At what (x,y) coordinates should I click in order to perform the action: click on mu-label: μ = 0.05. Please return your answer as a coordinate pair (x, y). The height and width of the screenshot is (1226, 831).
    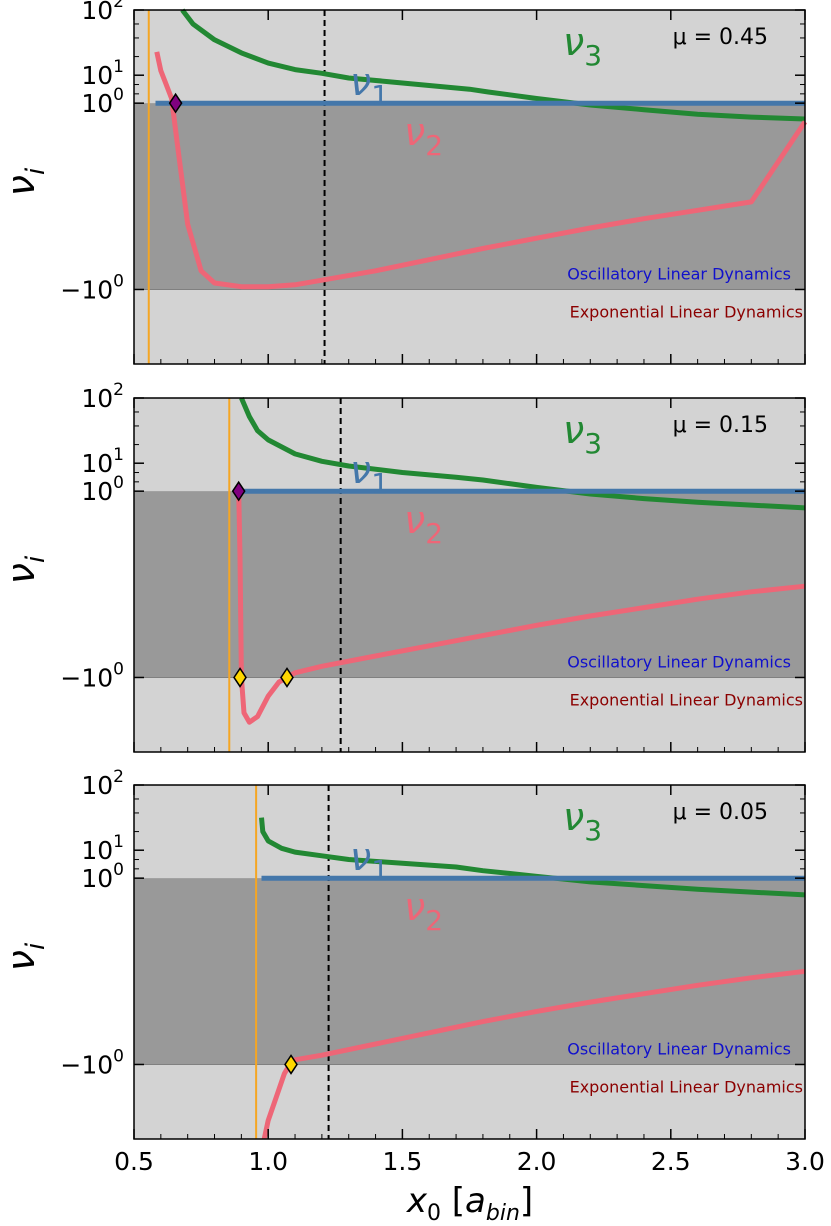
    Looking at the image, I should click on (720, 812).